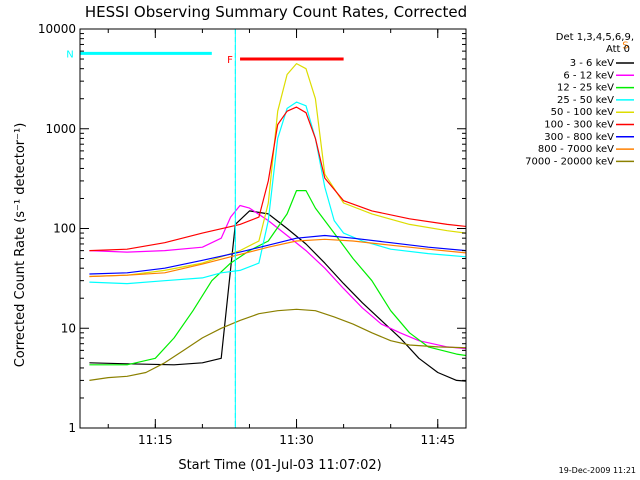 This screenshot has width=640, height=480. Describe the element at coordinates (279, 465) in the screenshot. I see `x-axis-label: Start Time (01-Jul-03 11:07:02)` at that location.